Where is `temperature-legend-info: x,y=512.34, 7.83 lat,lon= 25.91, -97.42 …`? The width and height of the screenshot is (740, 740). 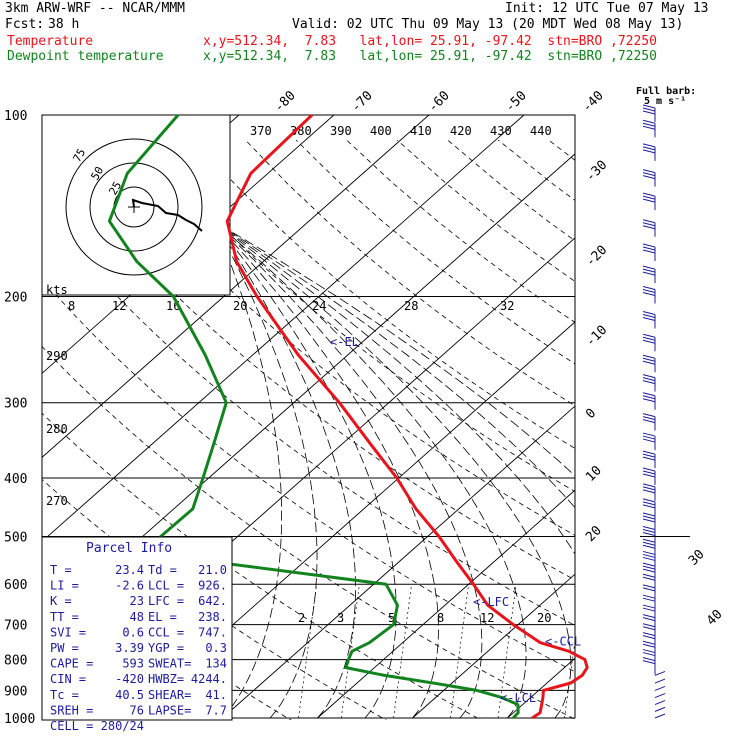
temperature-legend-info: x,y=512.34, 7.83 lat,lon= 25.91, -97.42 … is located at coordinates (430, 41).